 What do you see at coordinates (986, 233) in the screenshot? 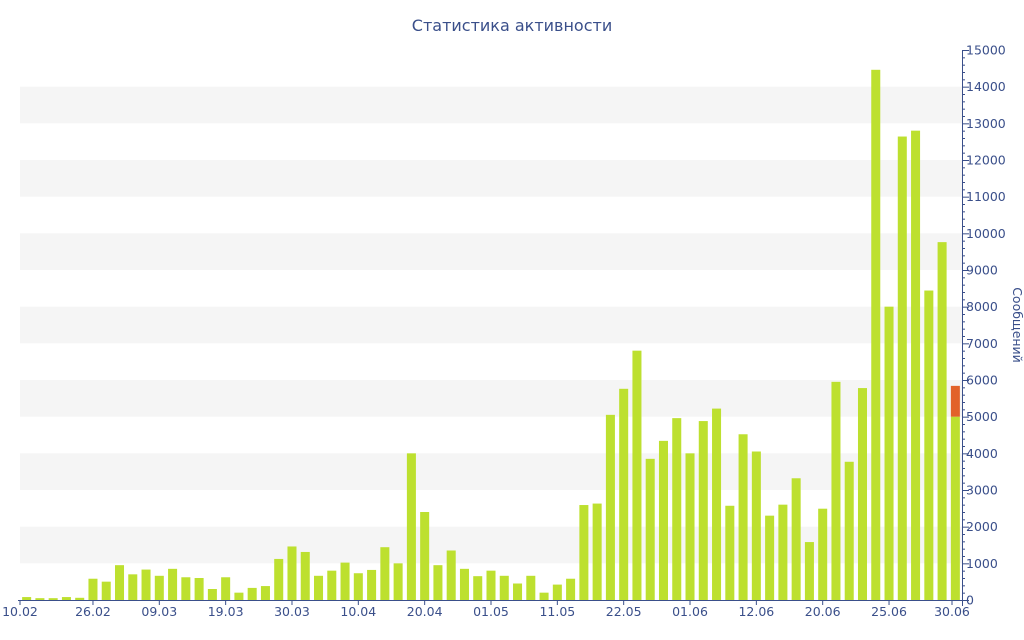
I see `y-tick-label: 10000` at bounding box center [986, 233].